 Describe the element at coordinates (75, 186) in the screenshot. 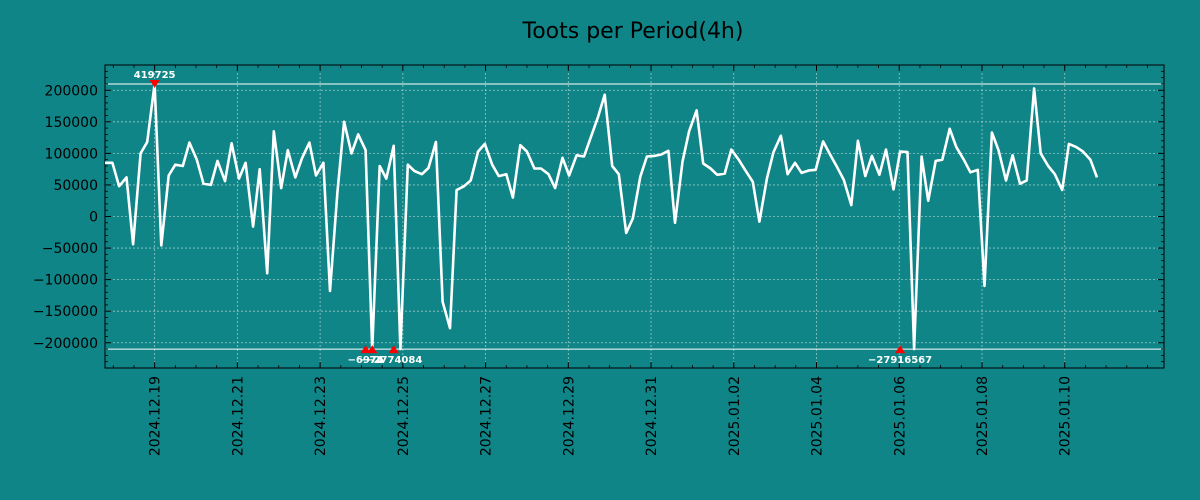

I see `y-tick-label: 50000` at that location.